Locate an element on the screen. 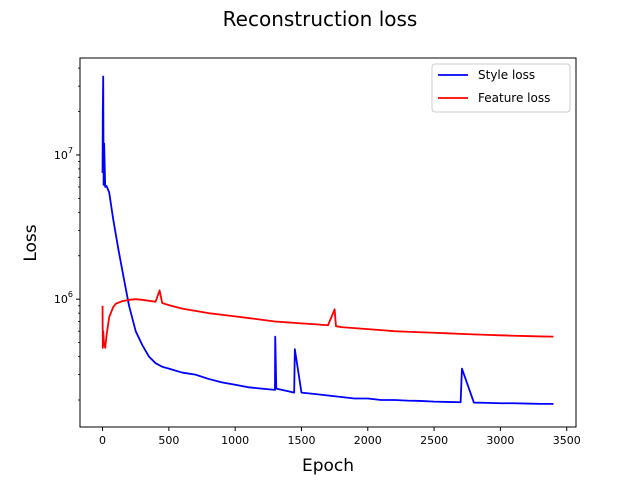 The width and height of the screenshot is (640, 484). legend-label-style-loss: Style loss is located at coordinates (506, 75).